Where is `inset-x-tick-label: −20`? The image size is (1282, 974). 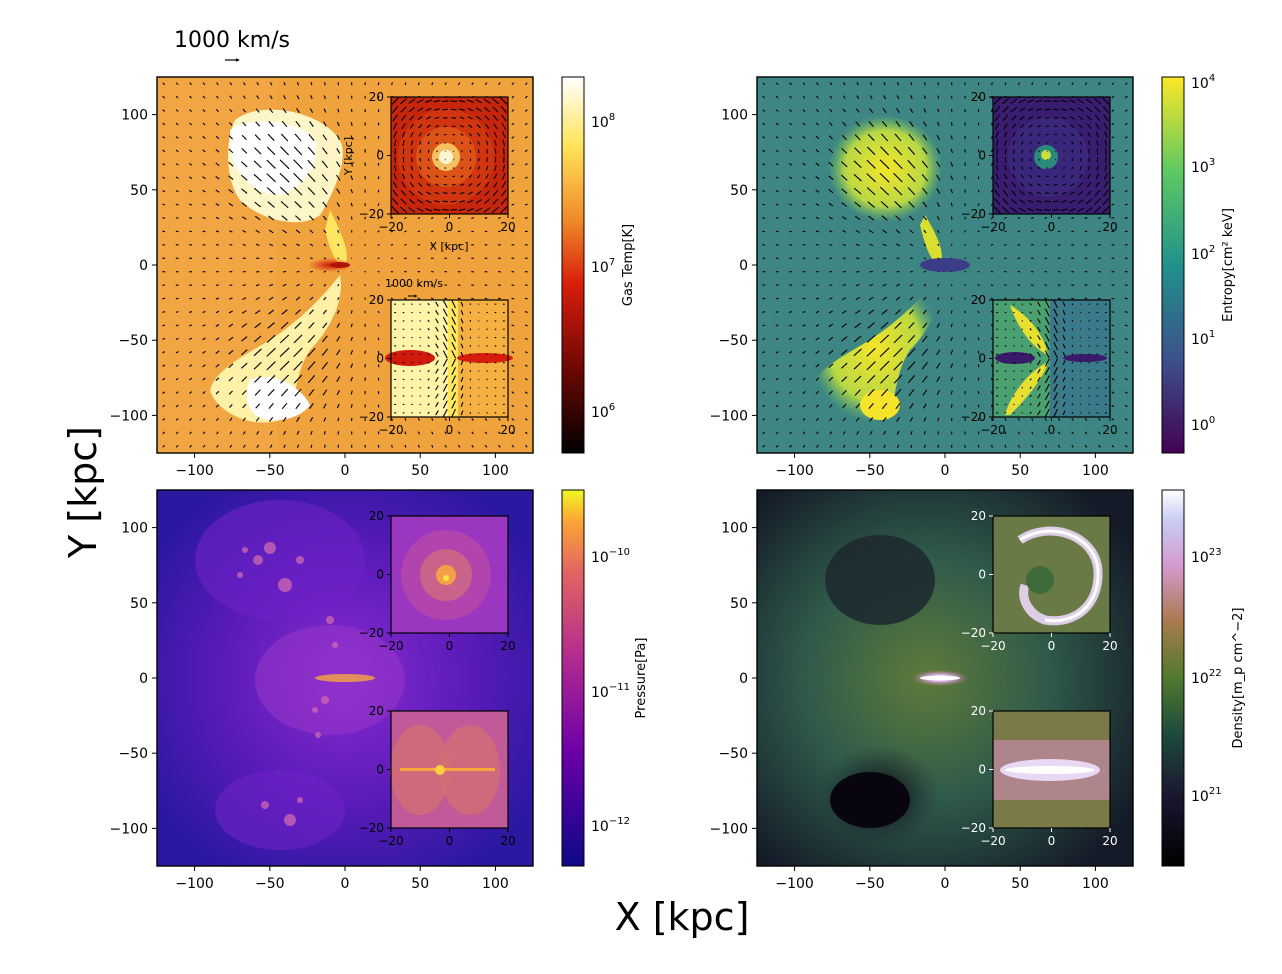 inset-x-tick-label: −20 is located at coordinates (390, 841).